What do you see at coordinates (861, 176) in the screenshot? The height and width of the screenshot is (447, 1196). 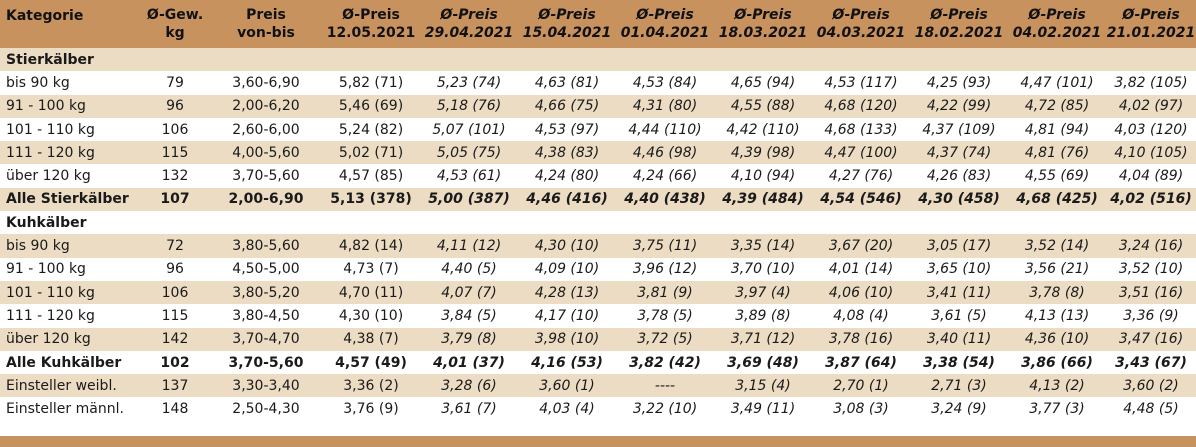 I see `table-cell: 4,27 (76)` at bounding box center [861, 176].